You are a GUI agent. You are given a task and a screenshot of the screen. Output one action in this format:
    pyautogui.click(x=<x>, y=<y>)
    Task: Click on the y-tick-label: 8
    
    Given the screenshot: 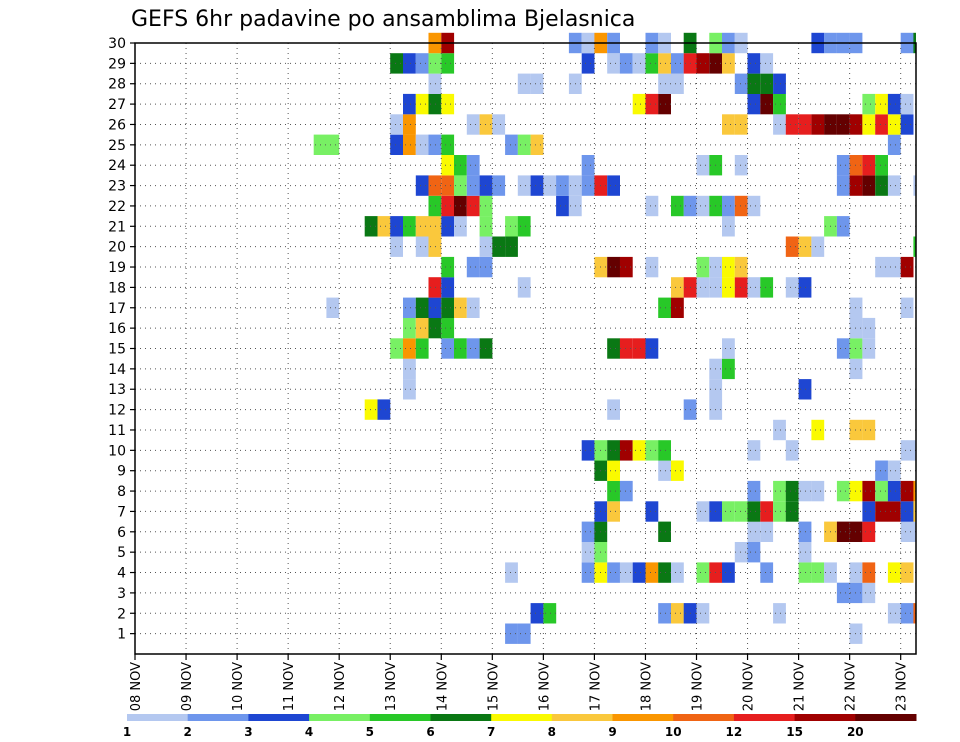 What is the action you would take?
    pyautogui.click(x=121, y=492)
    